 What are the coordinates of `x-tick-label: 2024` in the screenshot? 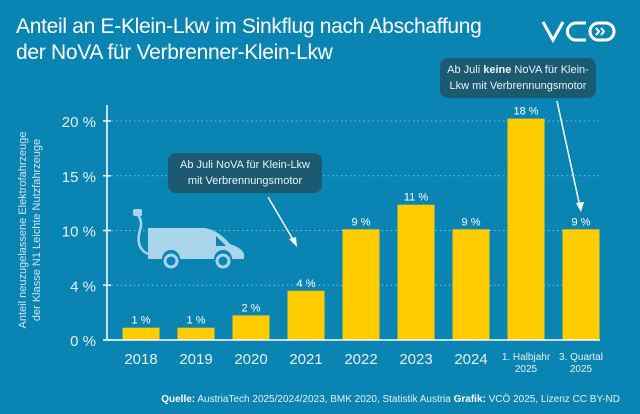 It's located at (470, 359).